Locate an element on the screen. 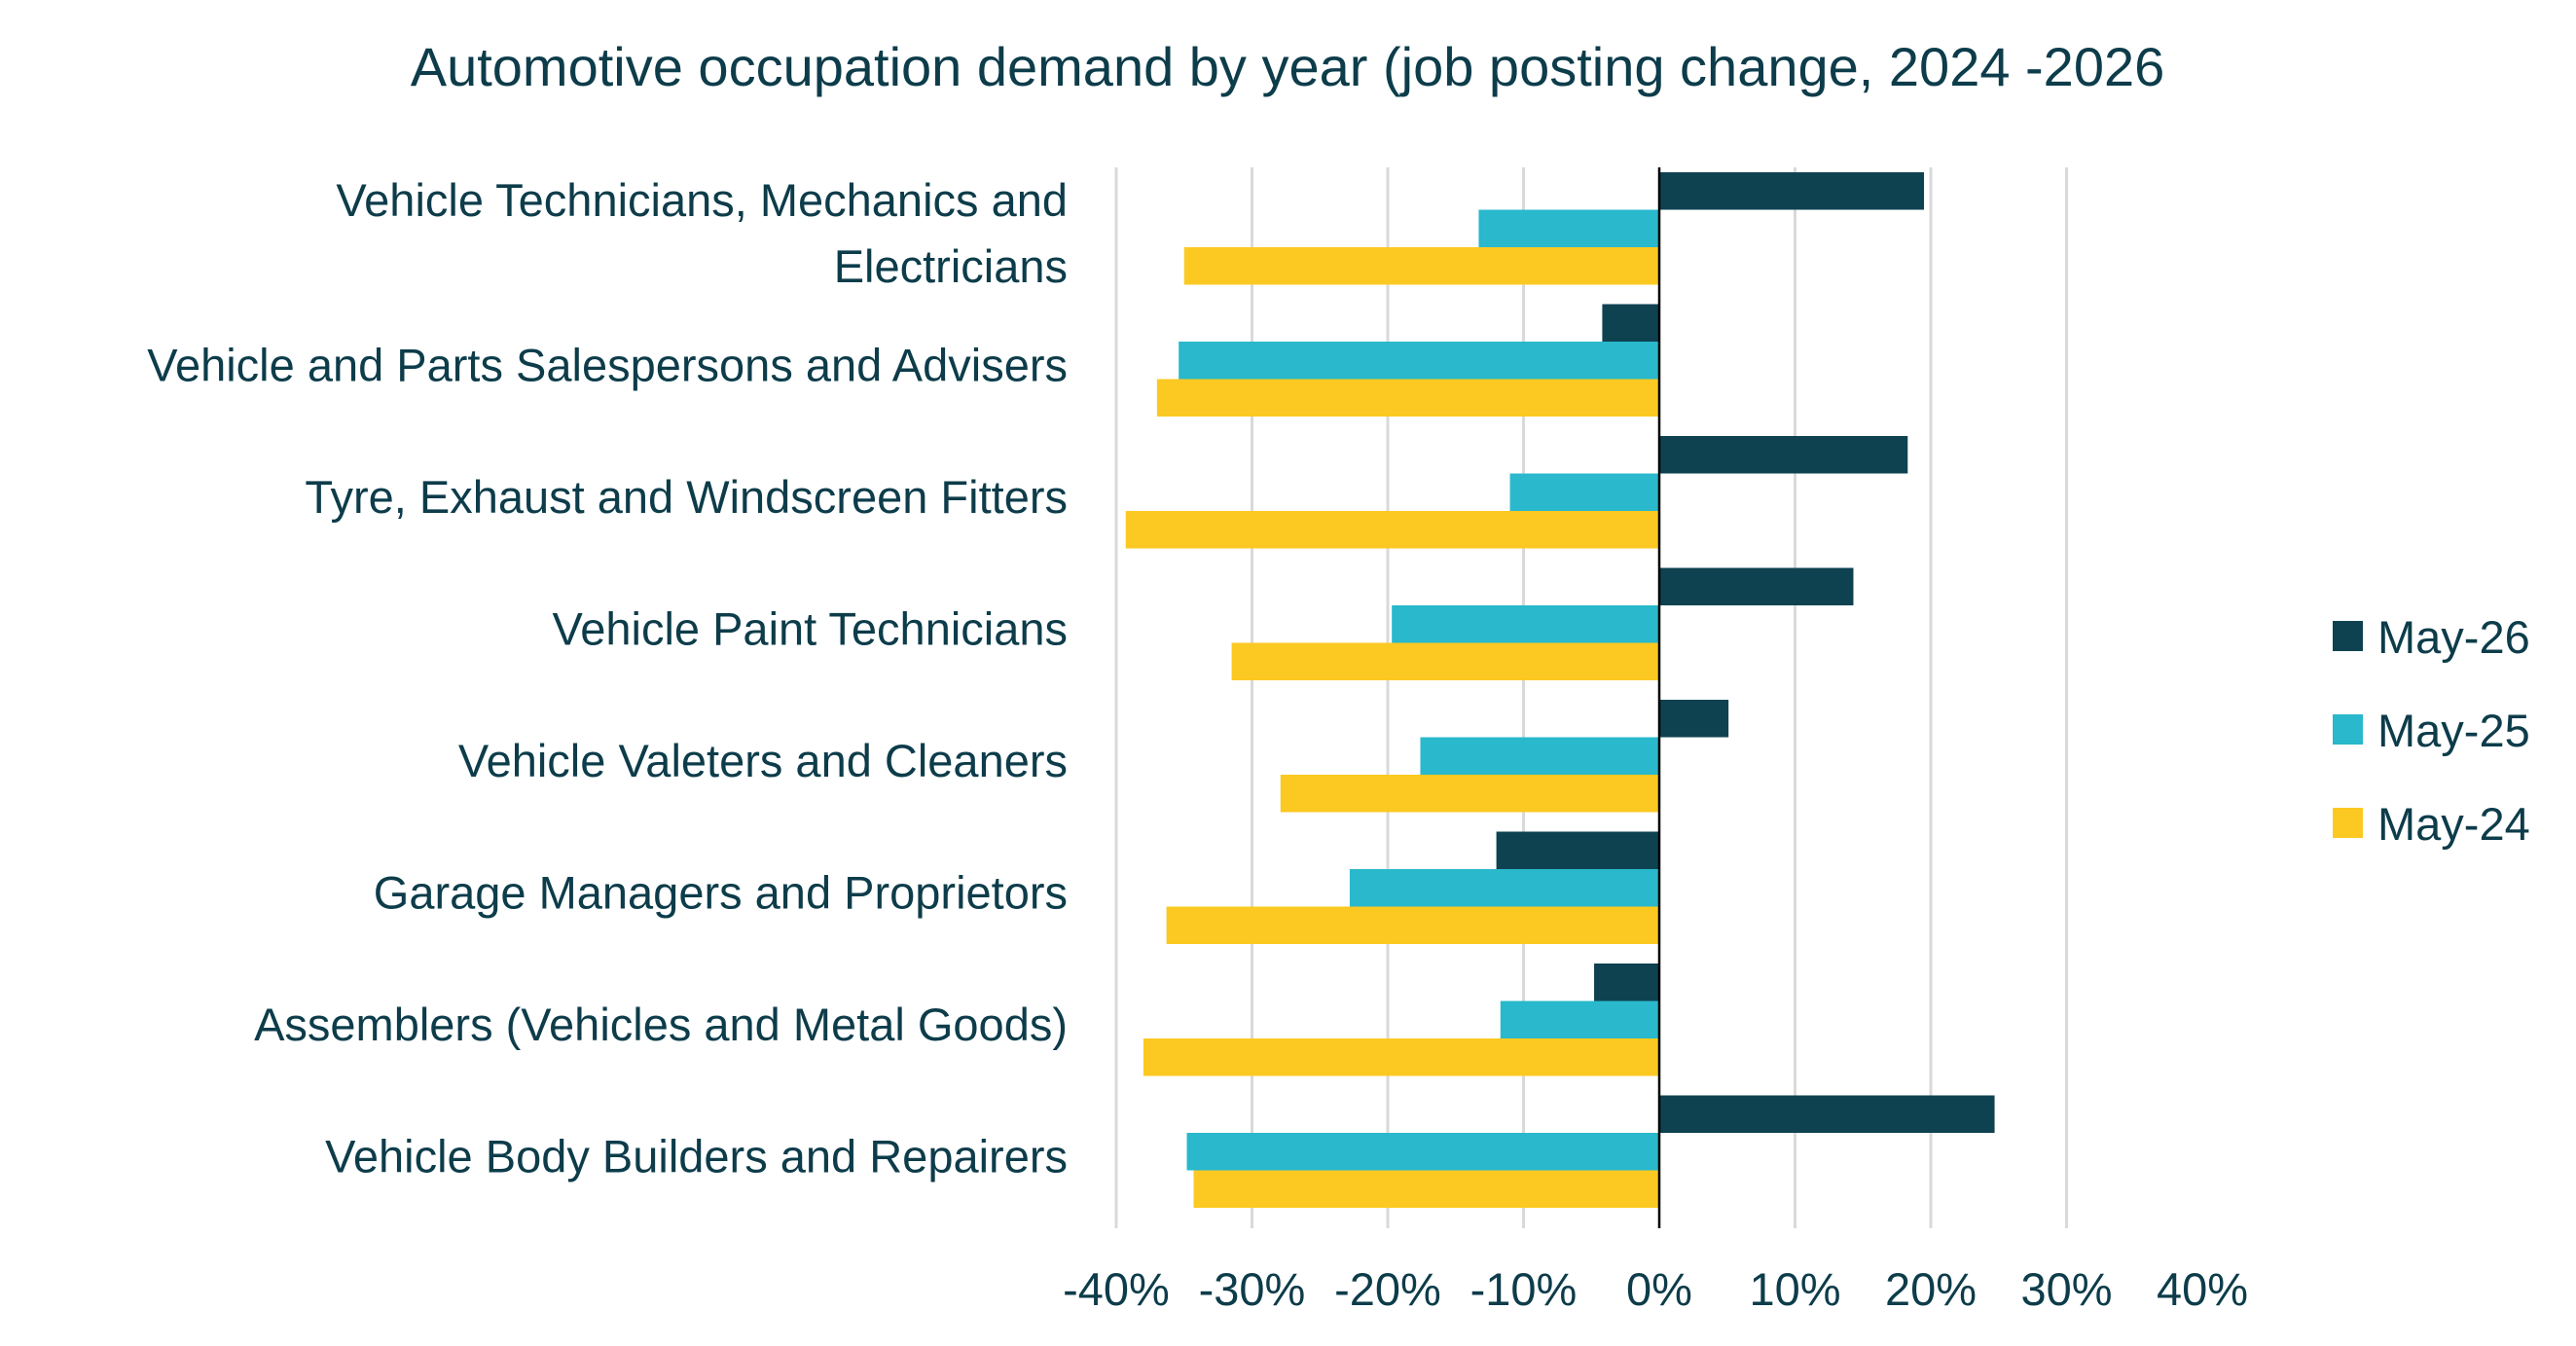  category-label: Vehicle Body Builders and Repairers is located at coordinates (696, 1156).